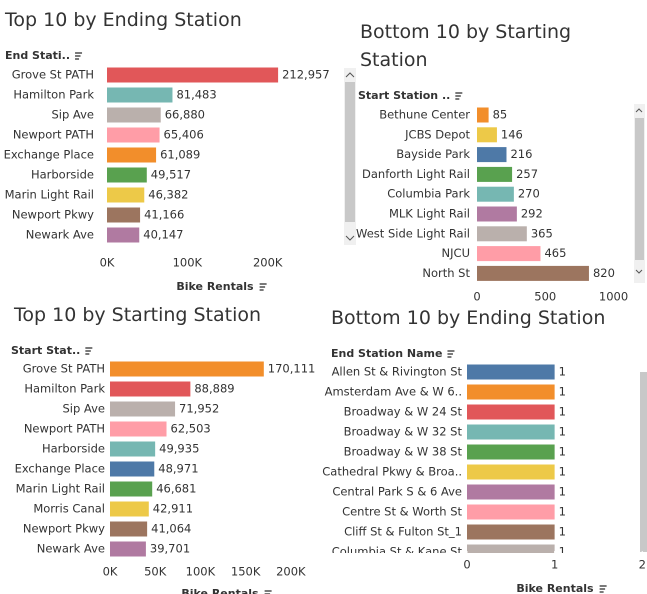 Image resolution: width=647 pixels, height=594 pixels. Describe the element at coordinates (512, 134) in the screenshot. I see `value-label: 146` at that location.